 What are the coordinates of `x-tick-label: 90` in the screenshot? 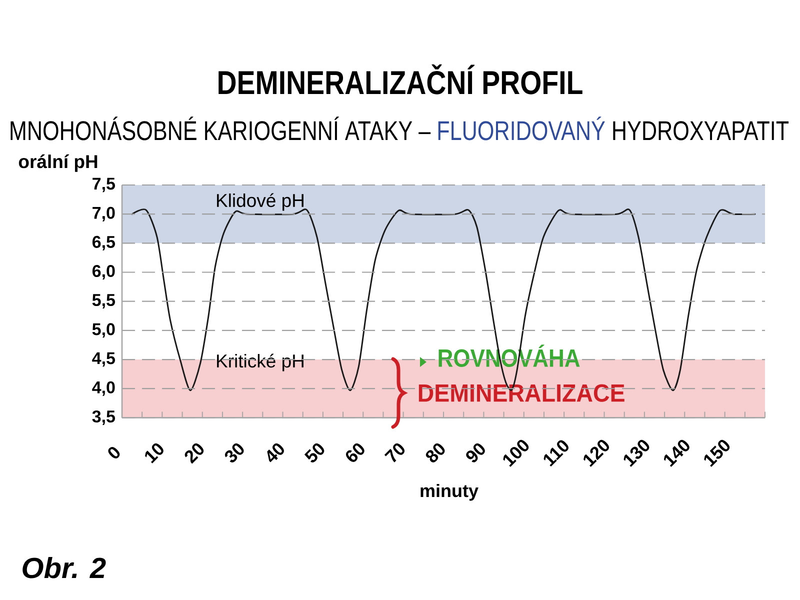 It's located at (475, 452).